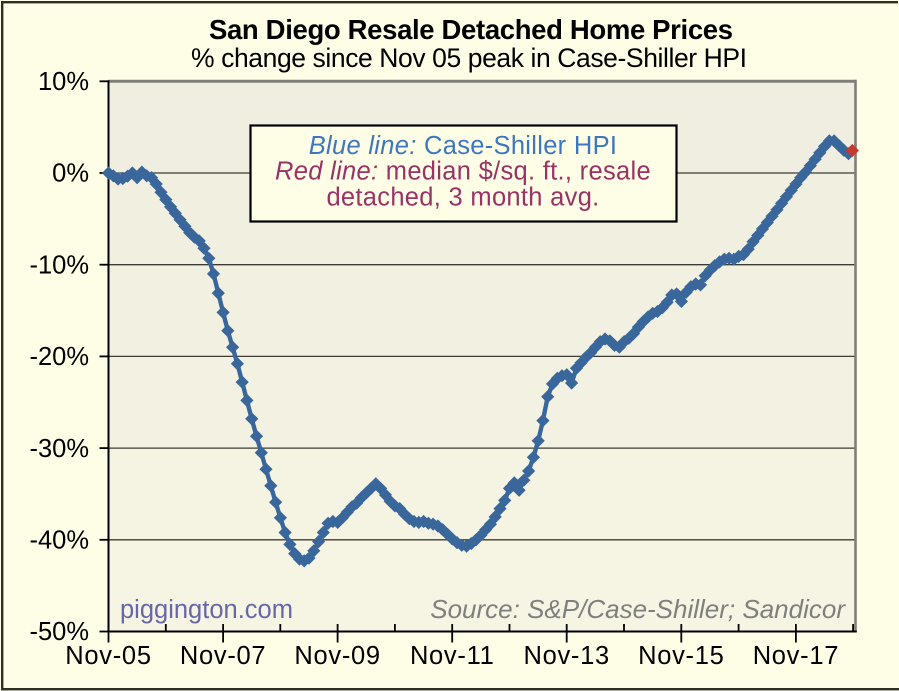  Describe the element at coordinates (337, 656) in the screenshot. I see `svg-text: Nov-09` at that location.